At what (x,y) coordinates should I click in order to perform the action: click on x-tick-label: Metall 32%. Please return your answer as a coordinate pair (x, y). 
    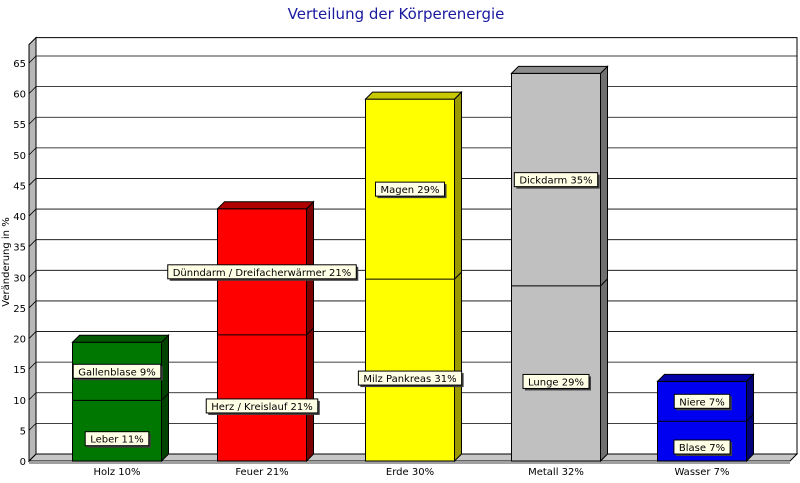
    Looking at the image, I should click on (556, 472).